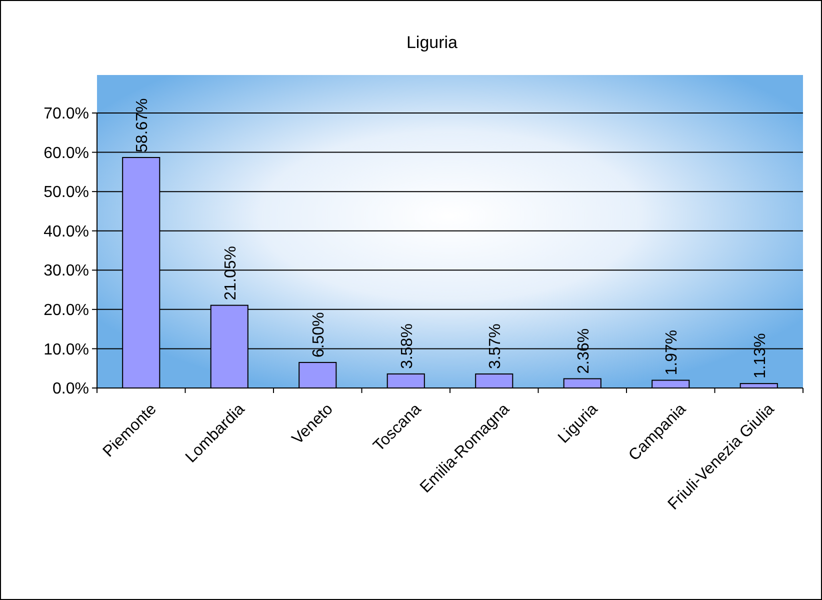 The width and height of the screenshot is (822, 600). Describe the element at coordinates (495, 346) in the screenshot. I see `data-label: 3.57%` at that location.